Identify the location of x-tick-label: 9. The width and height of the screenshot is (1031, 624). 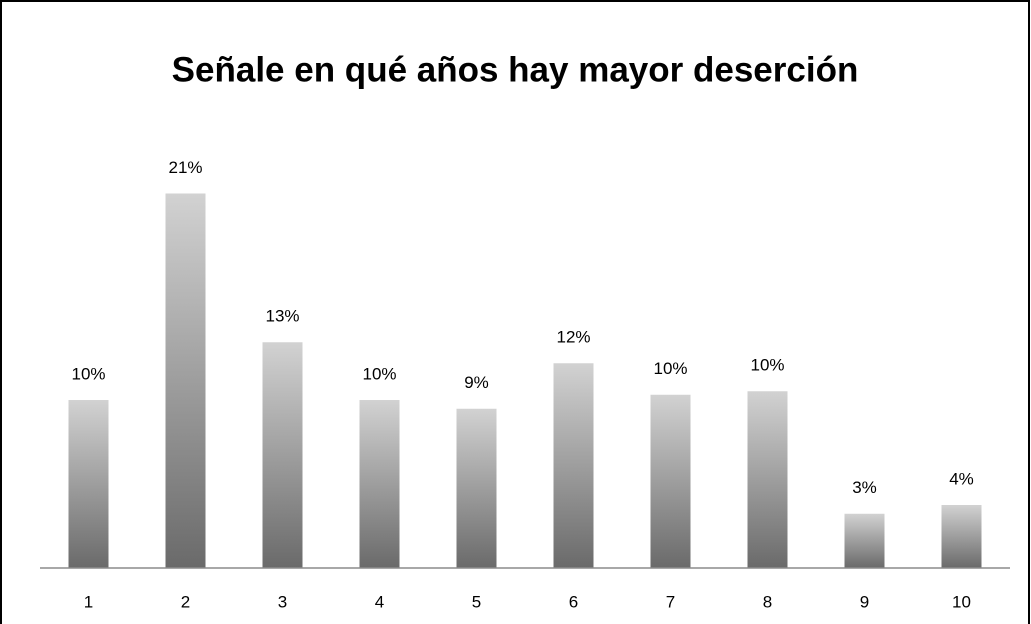
(864, 601).